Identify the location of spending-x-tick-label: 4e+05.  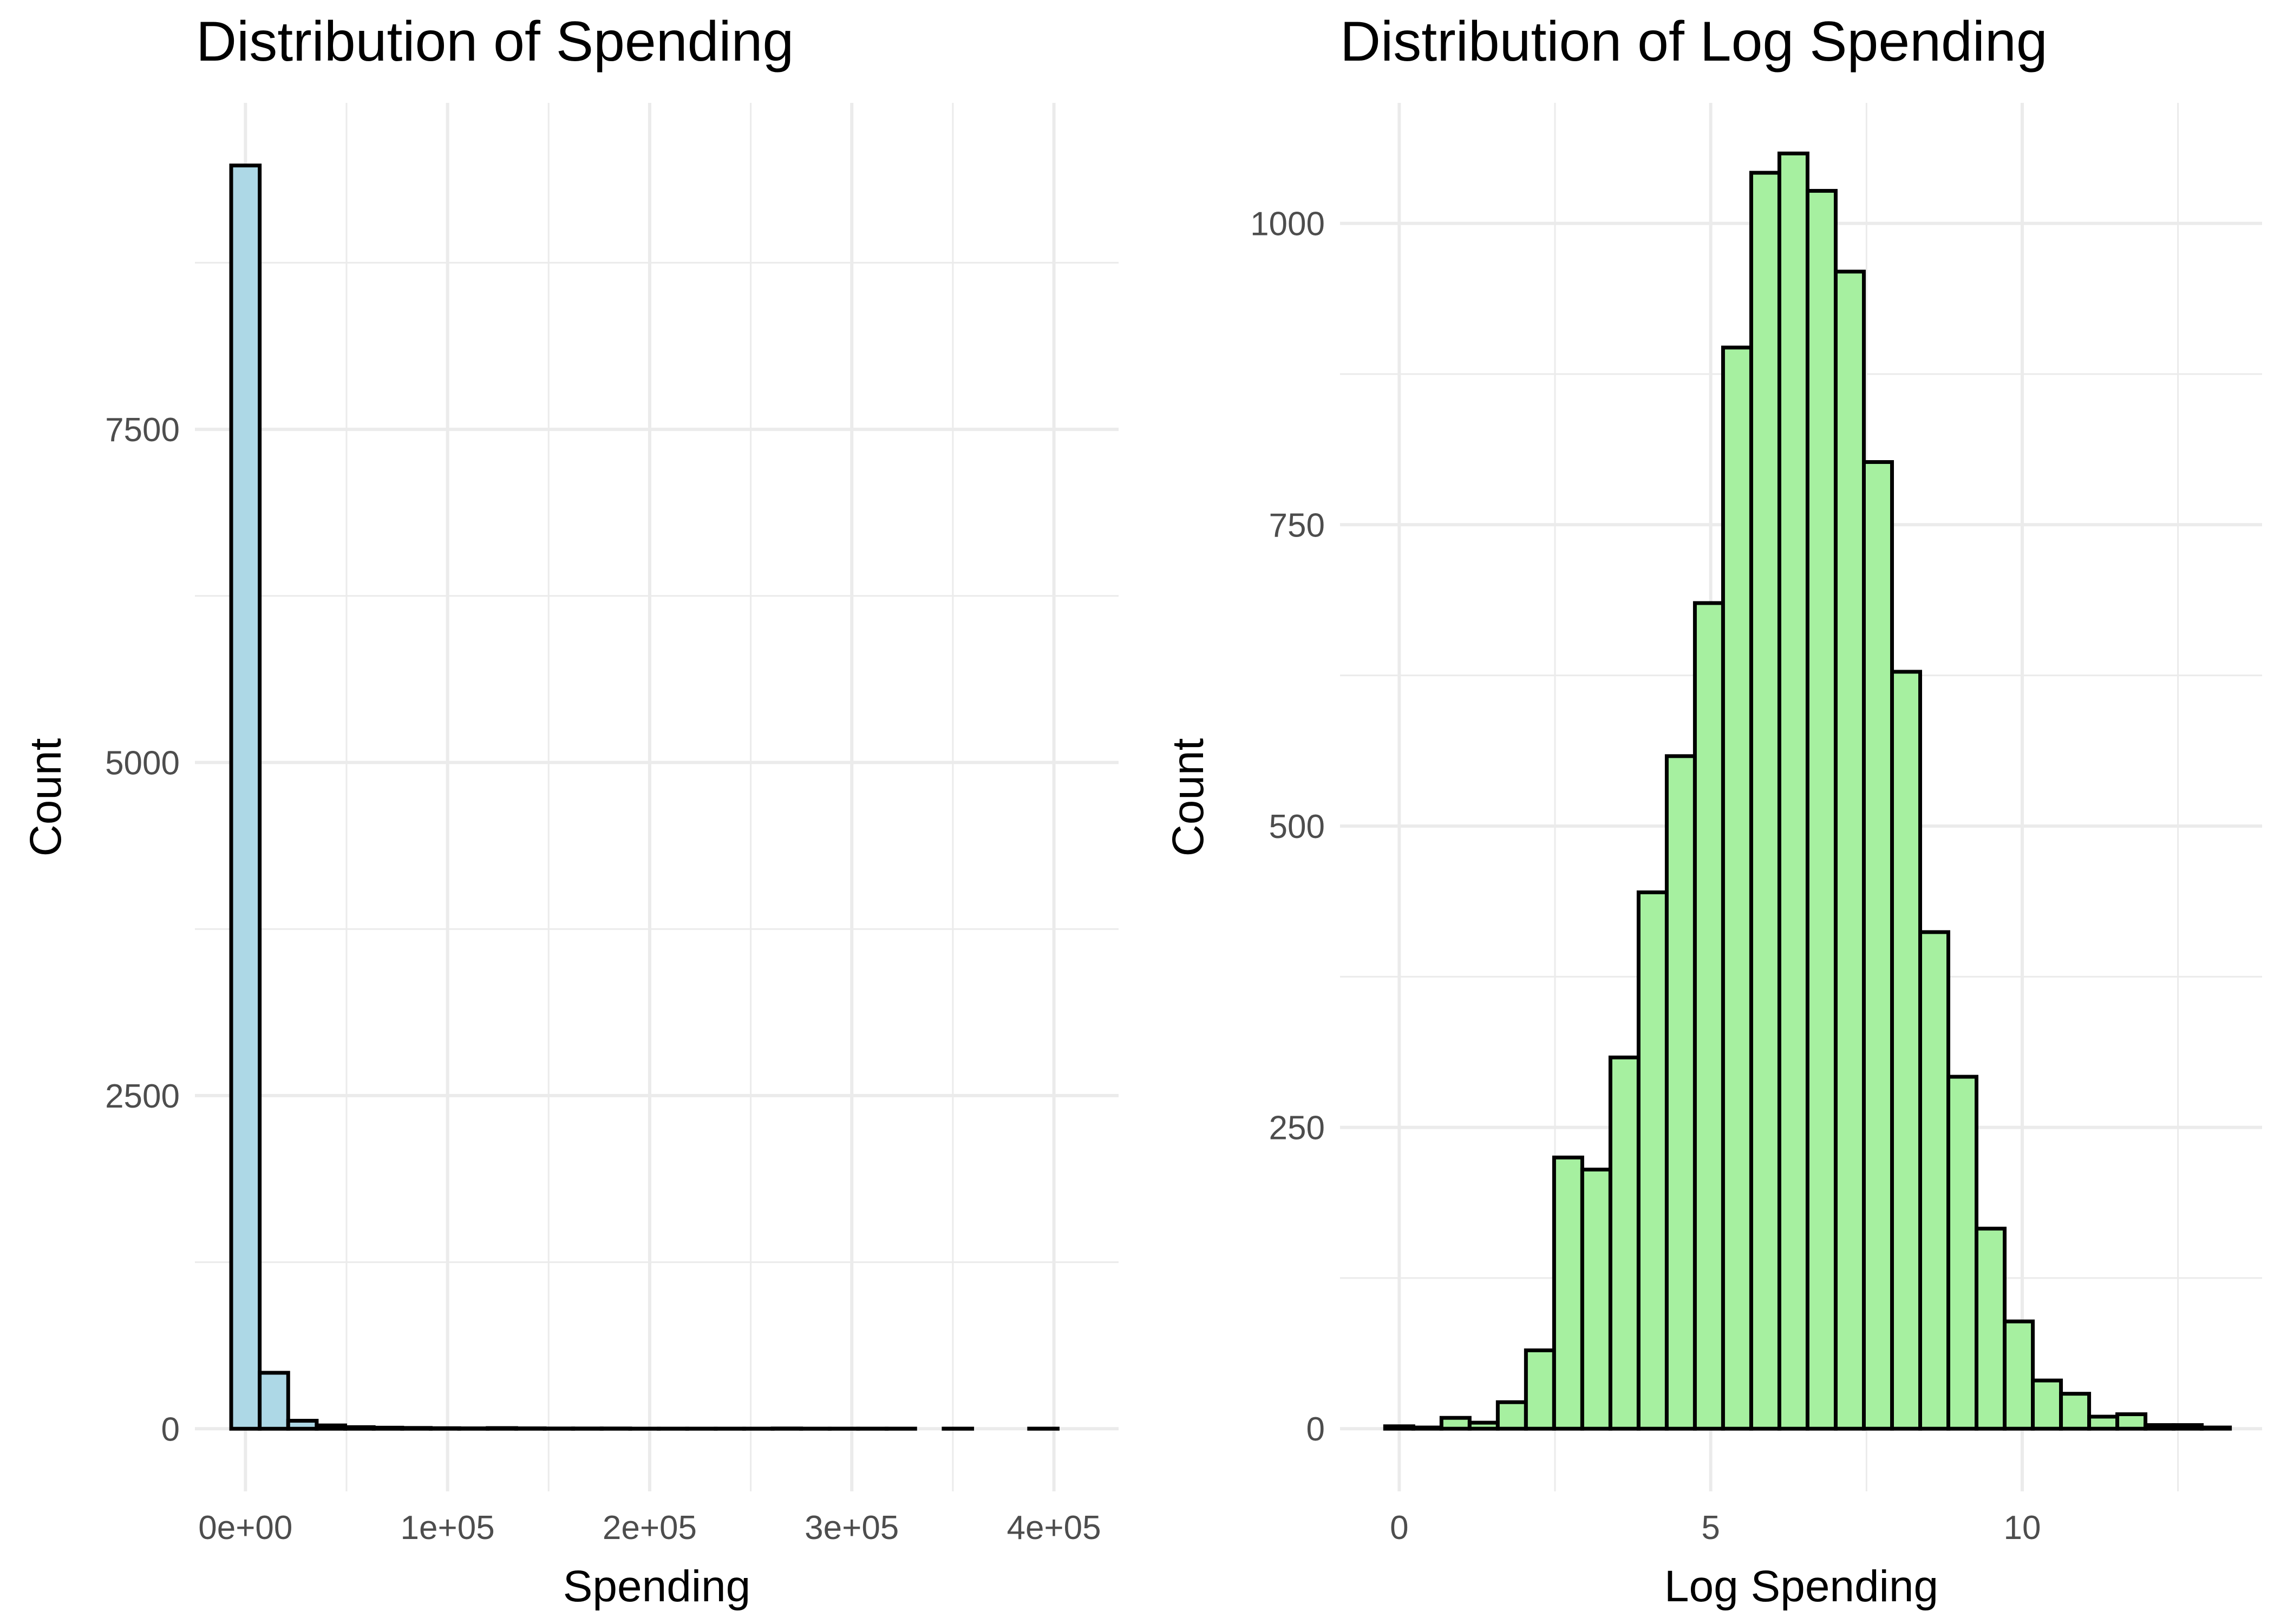
(1054, 1528).